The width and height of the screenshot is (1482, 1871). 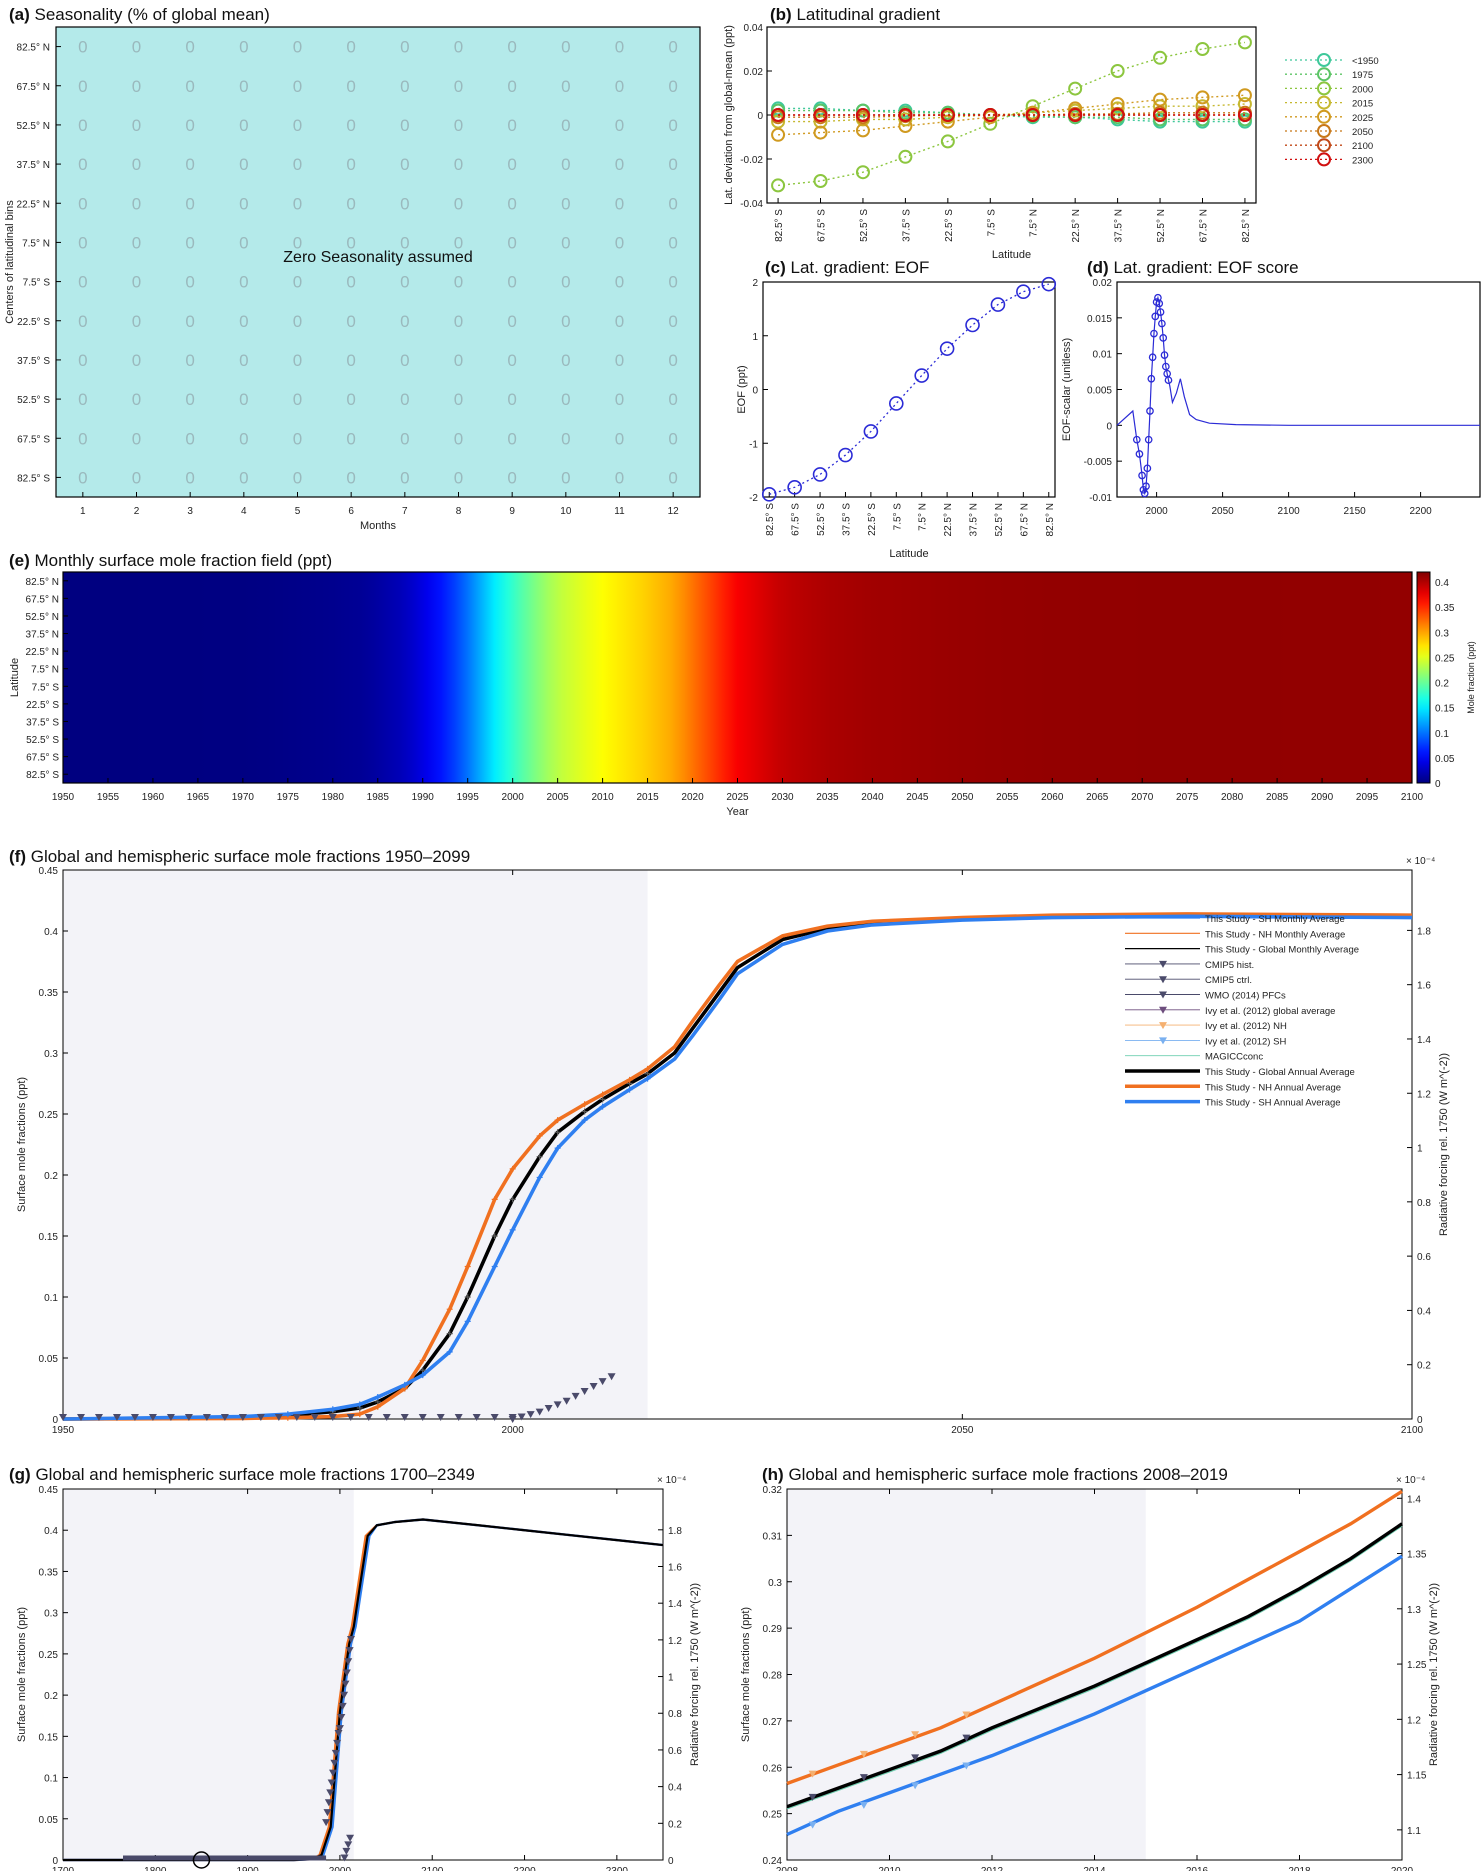 I want to click on x-tick-label: 82.5° N, so click(x=1246, y=225).